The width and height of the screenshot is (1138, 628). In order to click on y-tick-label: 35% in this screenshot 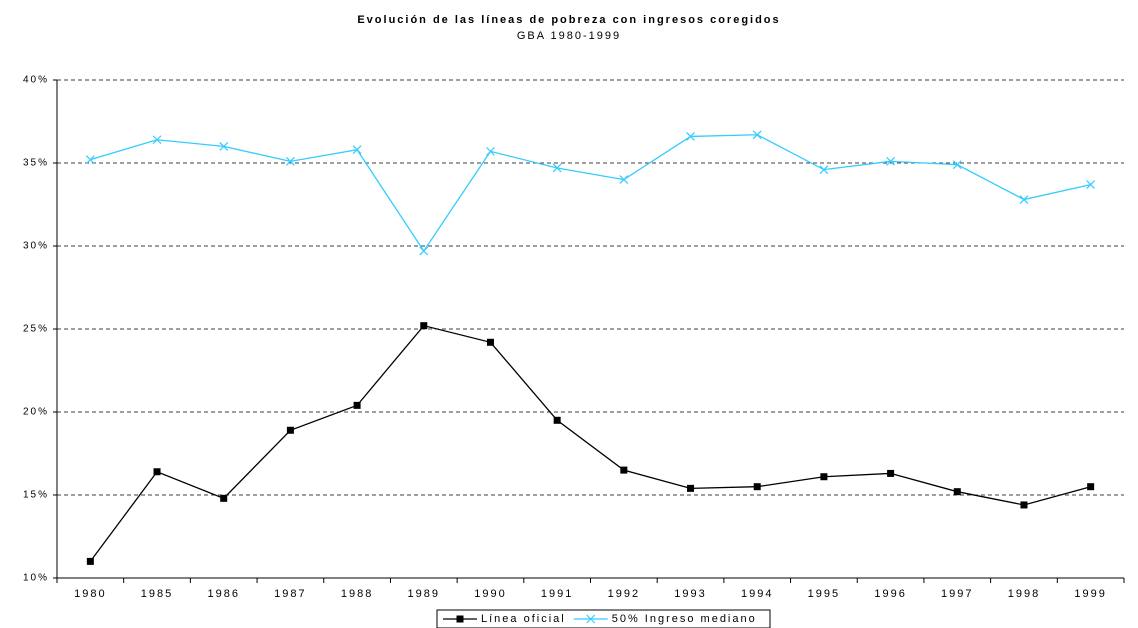, I will do `click(36, 163)`.